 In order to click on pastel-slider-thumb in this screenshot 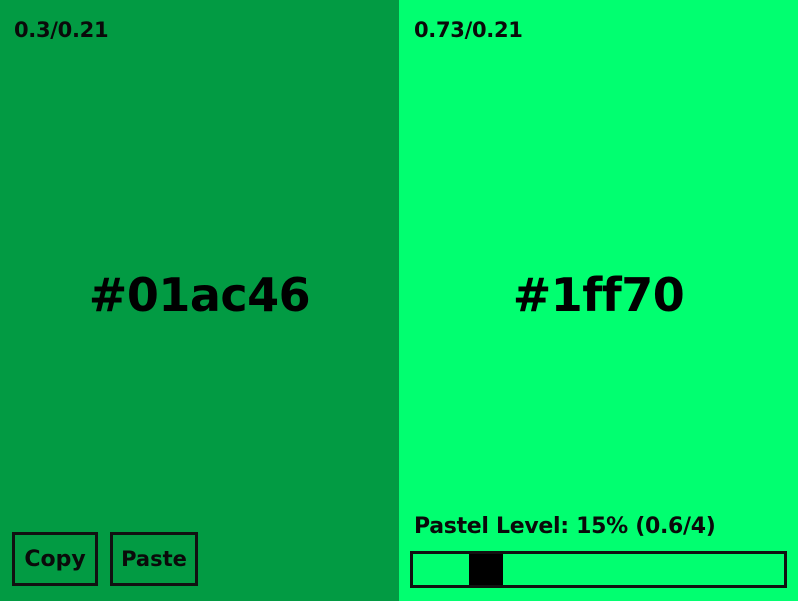, I will do `click(486, 569)`.